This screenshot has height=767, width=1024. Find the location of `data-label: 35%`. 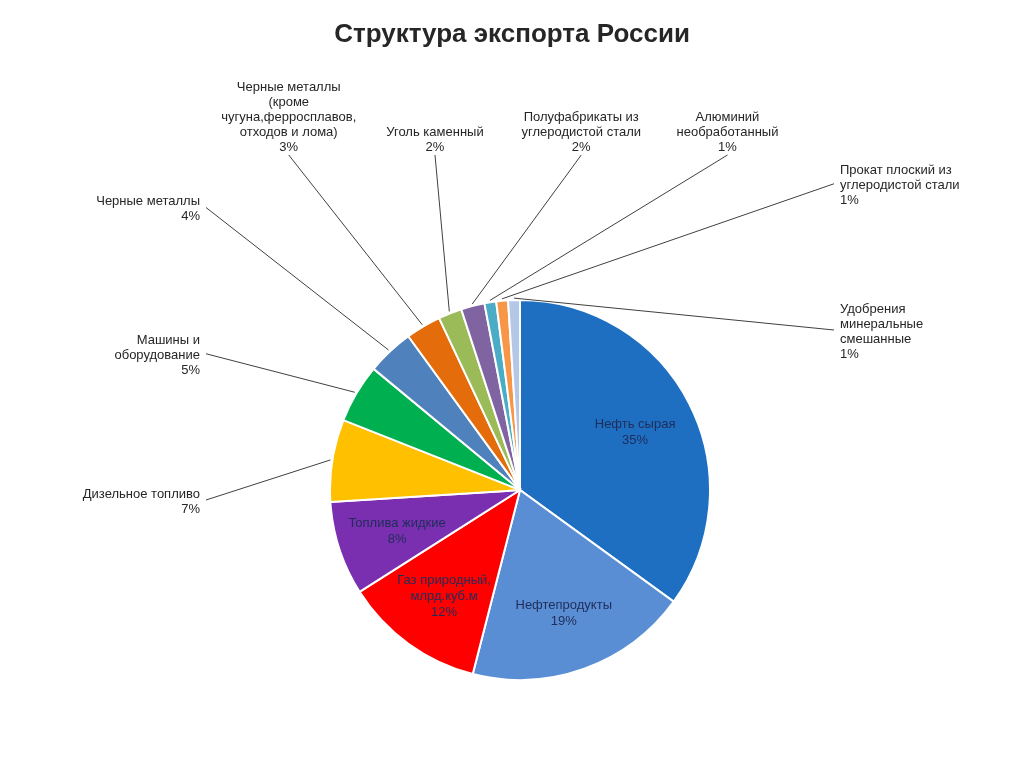

data-label: 35% is located at coordinates (635, 439).